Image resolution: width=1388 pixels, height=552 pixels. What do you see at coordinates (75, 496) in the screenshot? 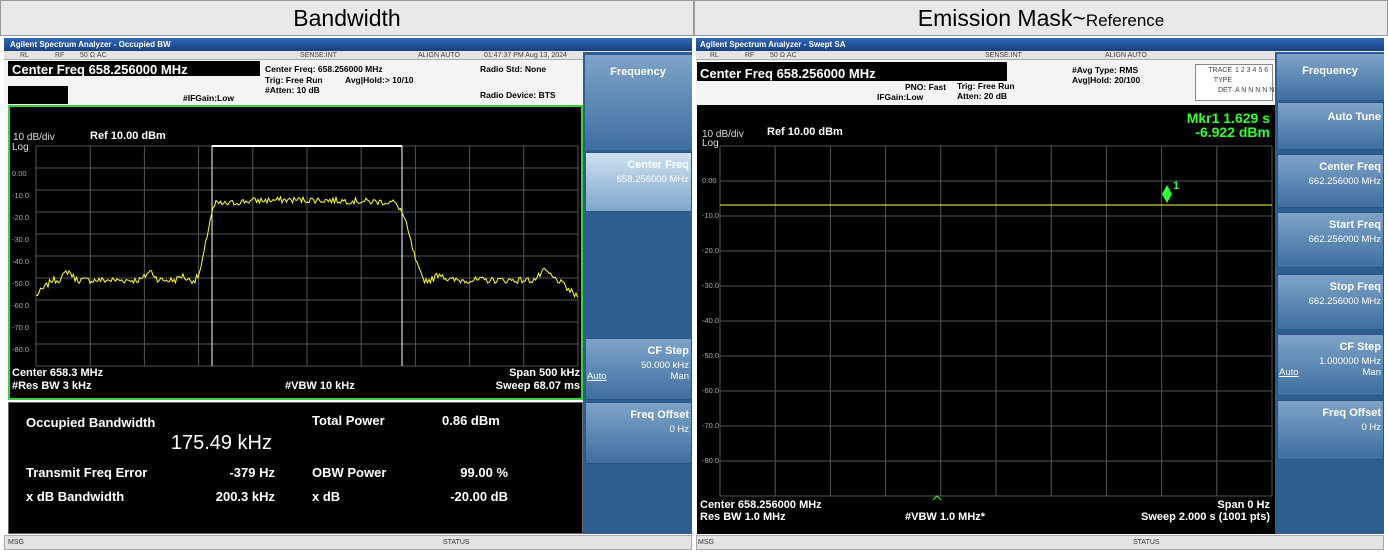
I see `label: x dB Bandwidth` at bounding box center [75, 496].